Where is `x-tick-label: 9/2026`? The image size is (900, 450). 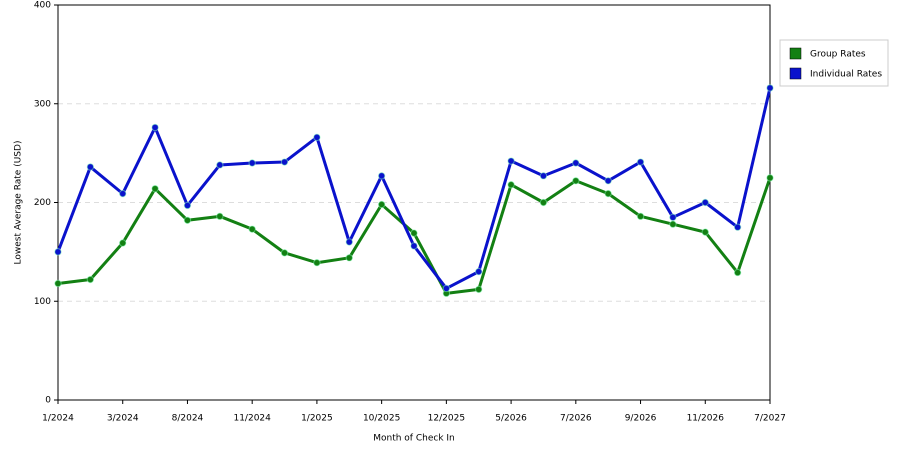 x-tick-label: 9/2026 is located at coordinates (641, 419).